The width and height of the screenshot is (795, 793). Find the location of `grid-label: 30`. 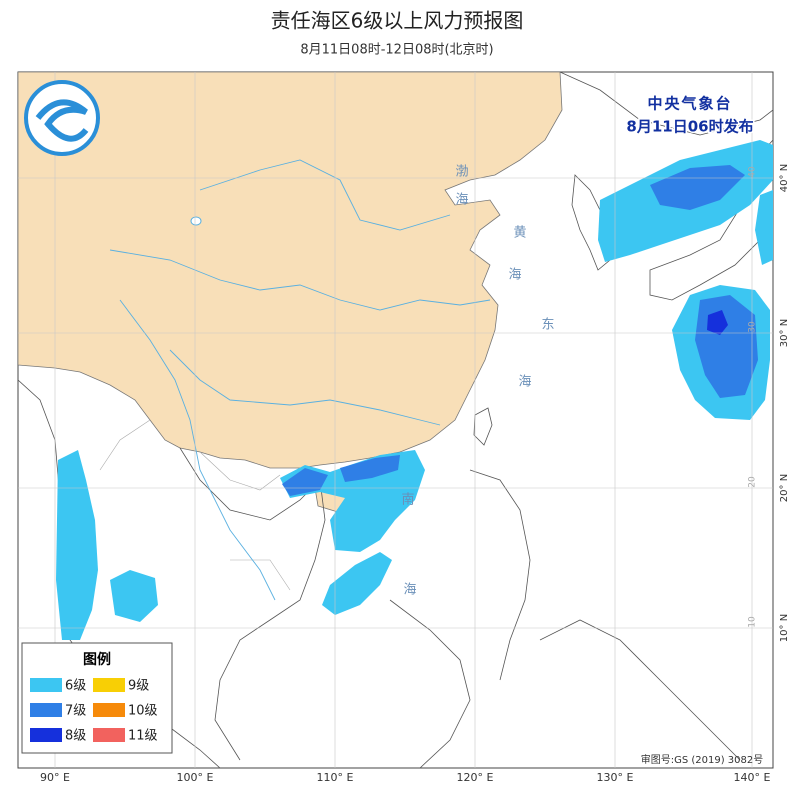

grid-label: 30 is located at coordinates (753, 327).